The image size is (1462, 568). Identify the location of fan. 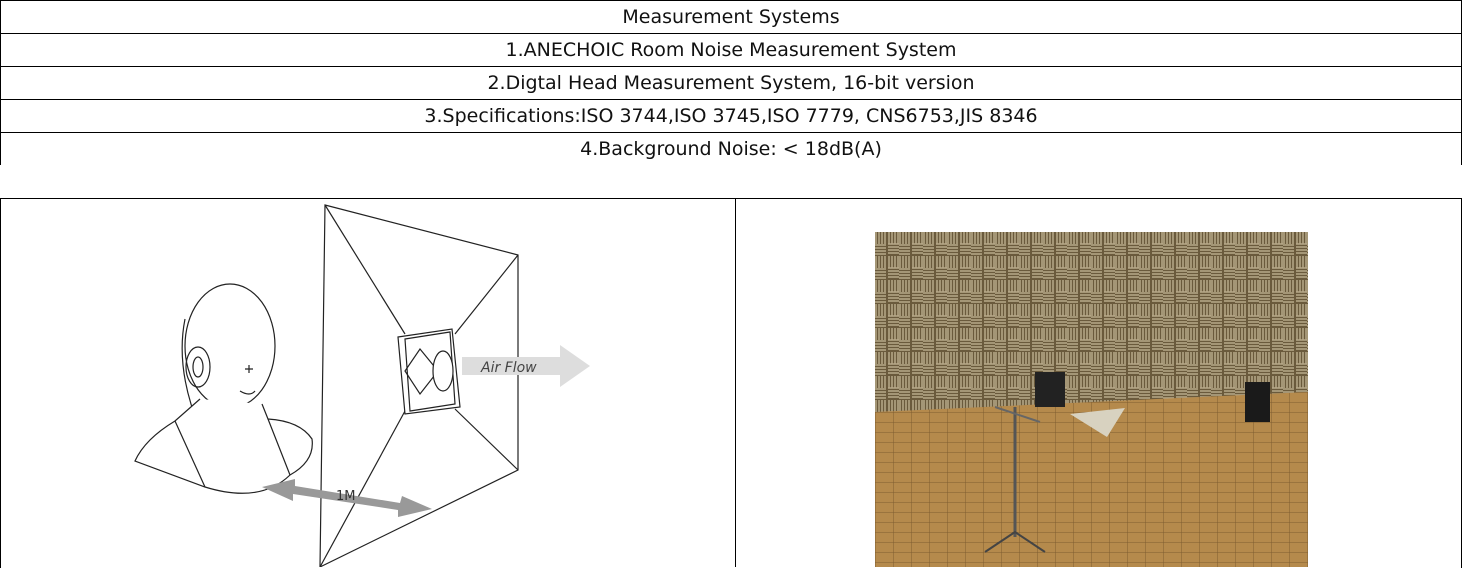
(429, 371).